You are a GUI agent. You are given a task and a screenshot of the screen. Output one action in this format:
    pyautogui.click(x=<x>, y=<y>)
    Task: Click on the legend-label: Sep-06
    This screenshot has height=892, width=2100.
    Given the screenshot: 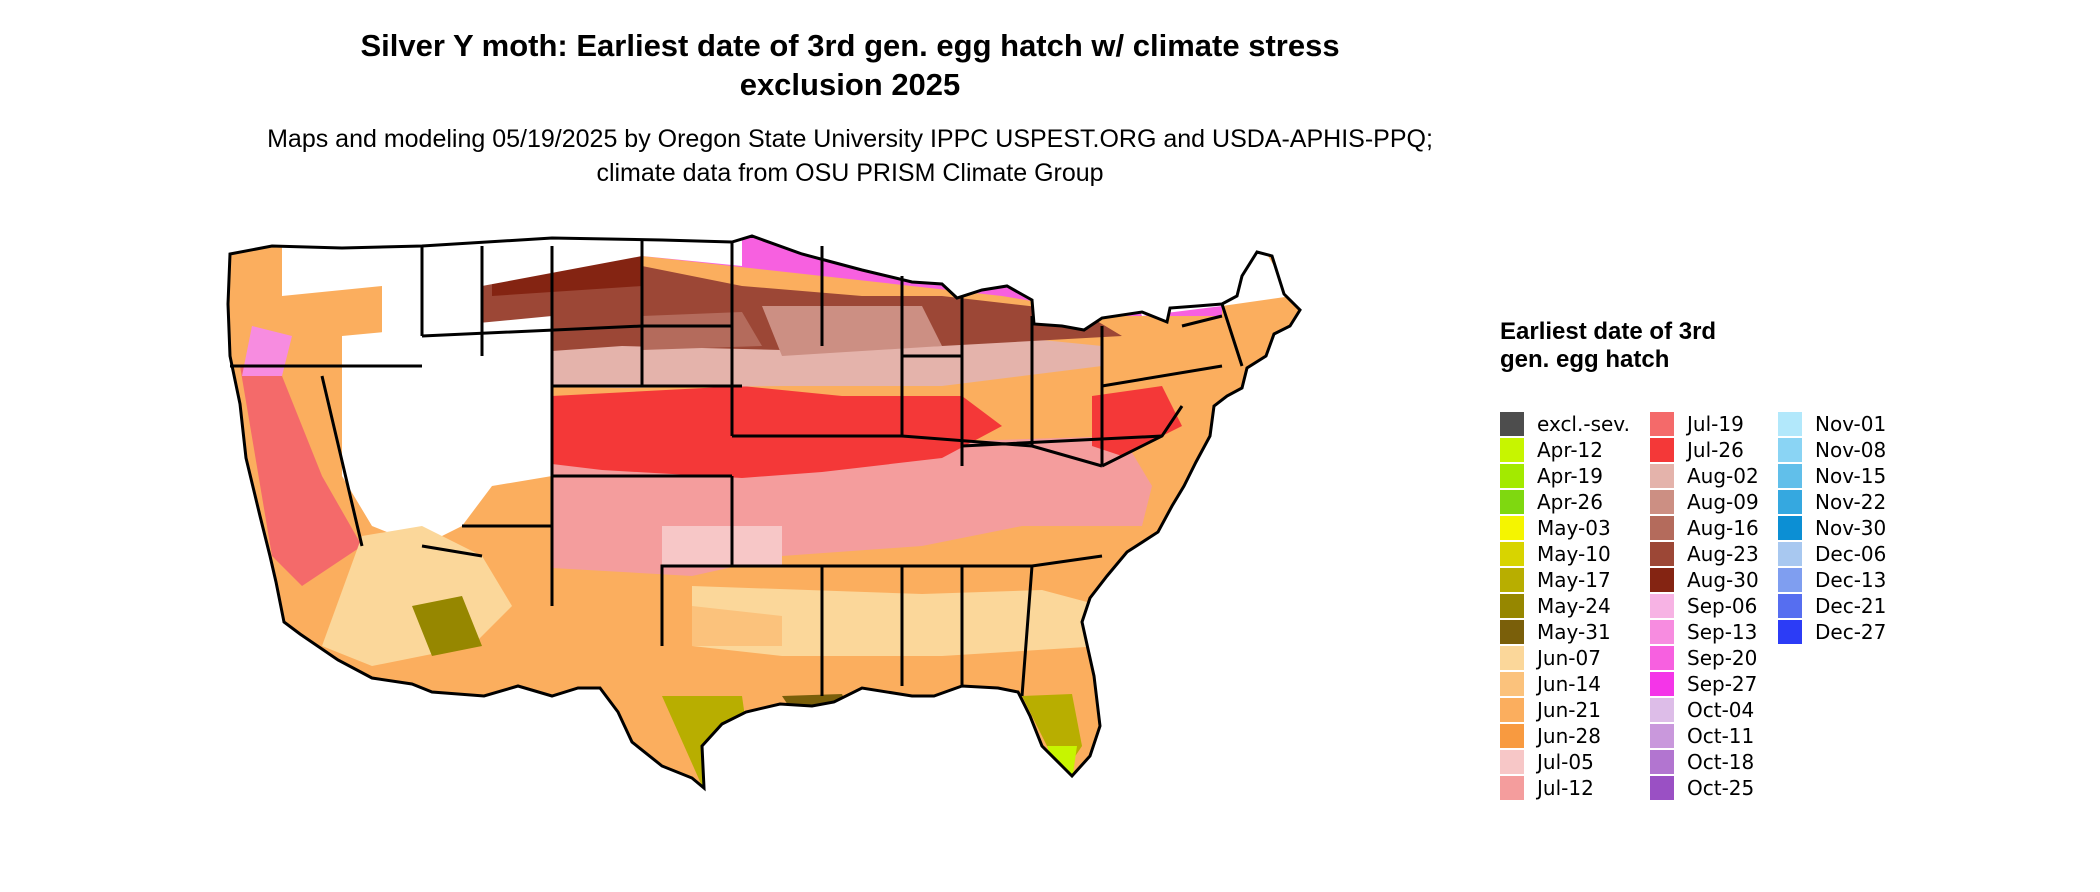 What is the action you would take?
    pyautogui.click(x=1722, y=606)
    